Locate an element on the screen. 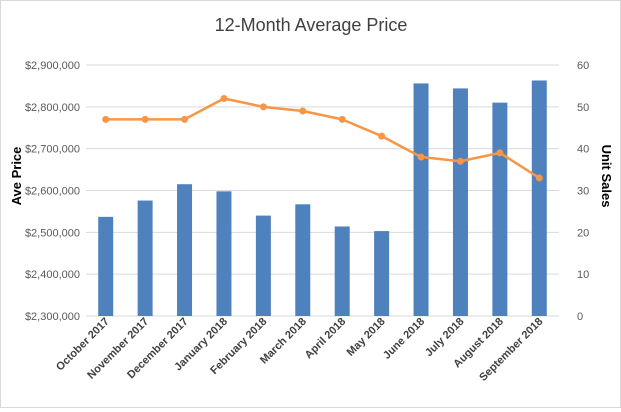 This screenshot has height=412, width=621. y2-tick-label: 50 is located at coordinates (583, 108).